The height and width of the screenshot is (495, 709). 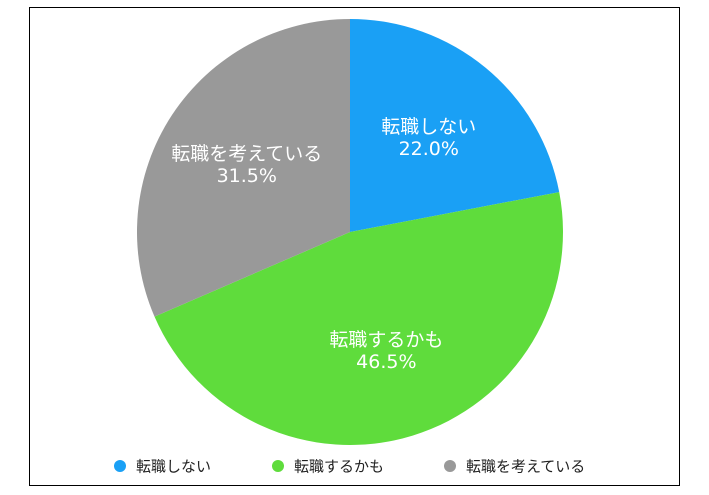 I want to click on slice-label-value: 22.0%, so click(x=429, y=149).